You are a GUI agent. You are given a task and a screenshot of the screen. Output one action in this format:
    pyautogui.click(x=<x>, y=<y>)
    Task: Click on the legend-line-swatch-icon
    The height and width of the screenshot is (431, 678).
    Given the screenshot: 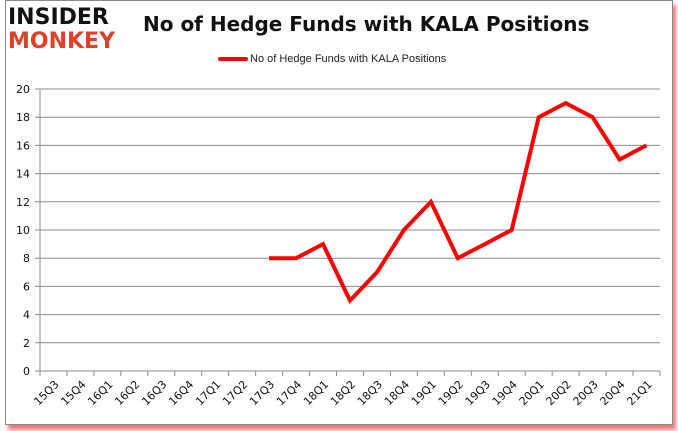 What is the action you would take?
    pyautogui.click(x=233, y=59)
    